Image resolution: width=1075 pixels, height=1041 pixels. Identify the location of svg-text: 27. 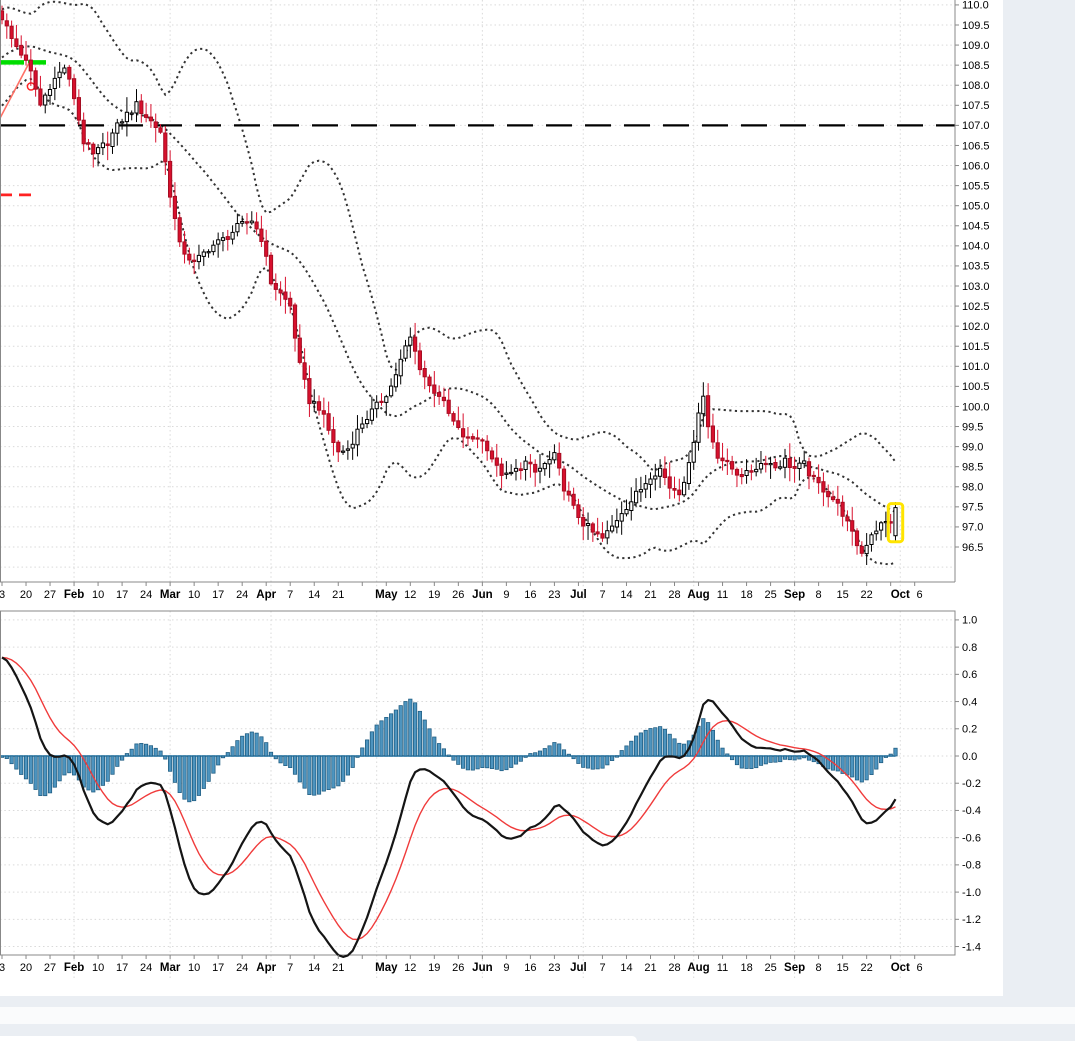
(50, 968).